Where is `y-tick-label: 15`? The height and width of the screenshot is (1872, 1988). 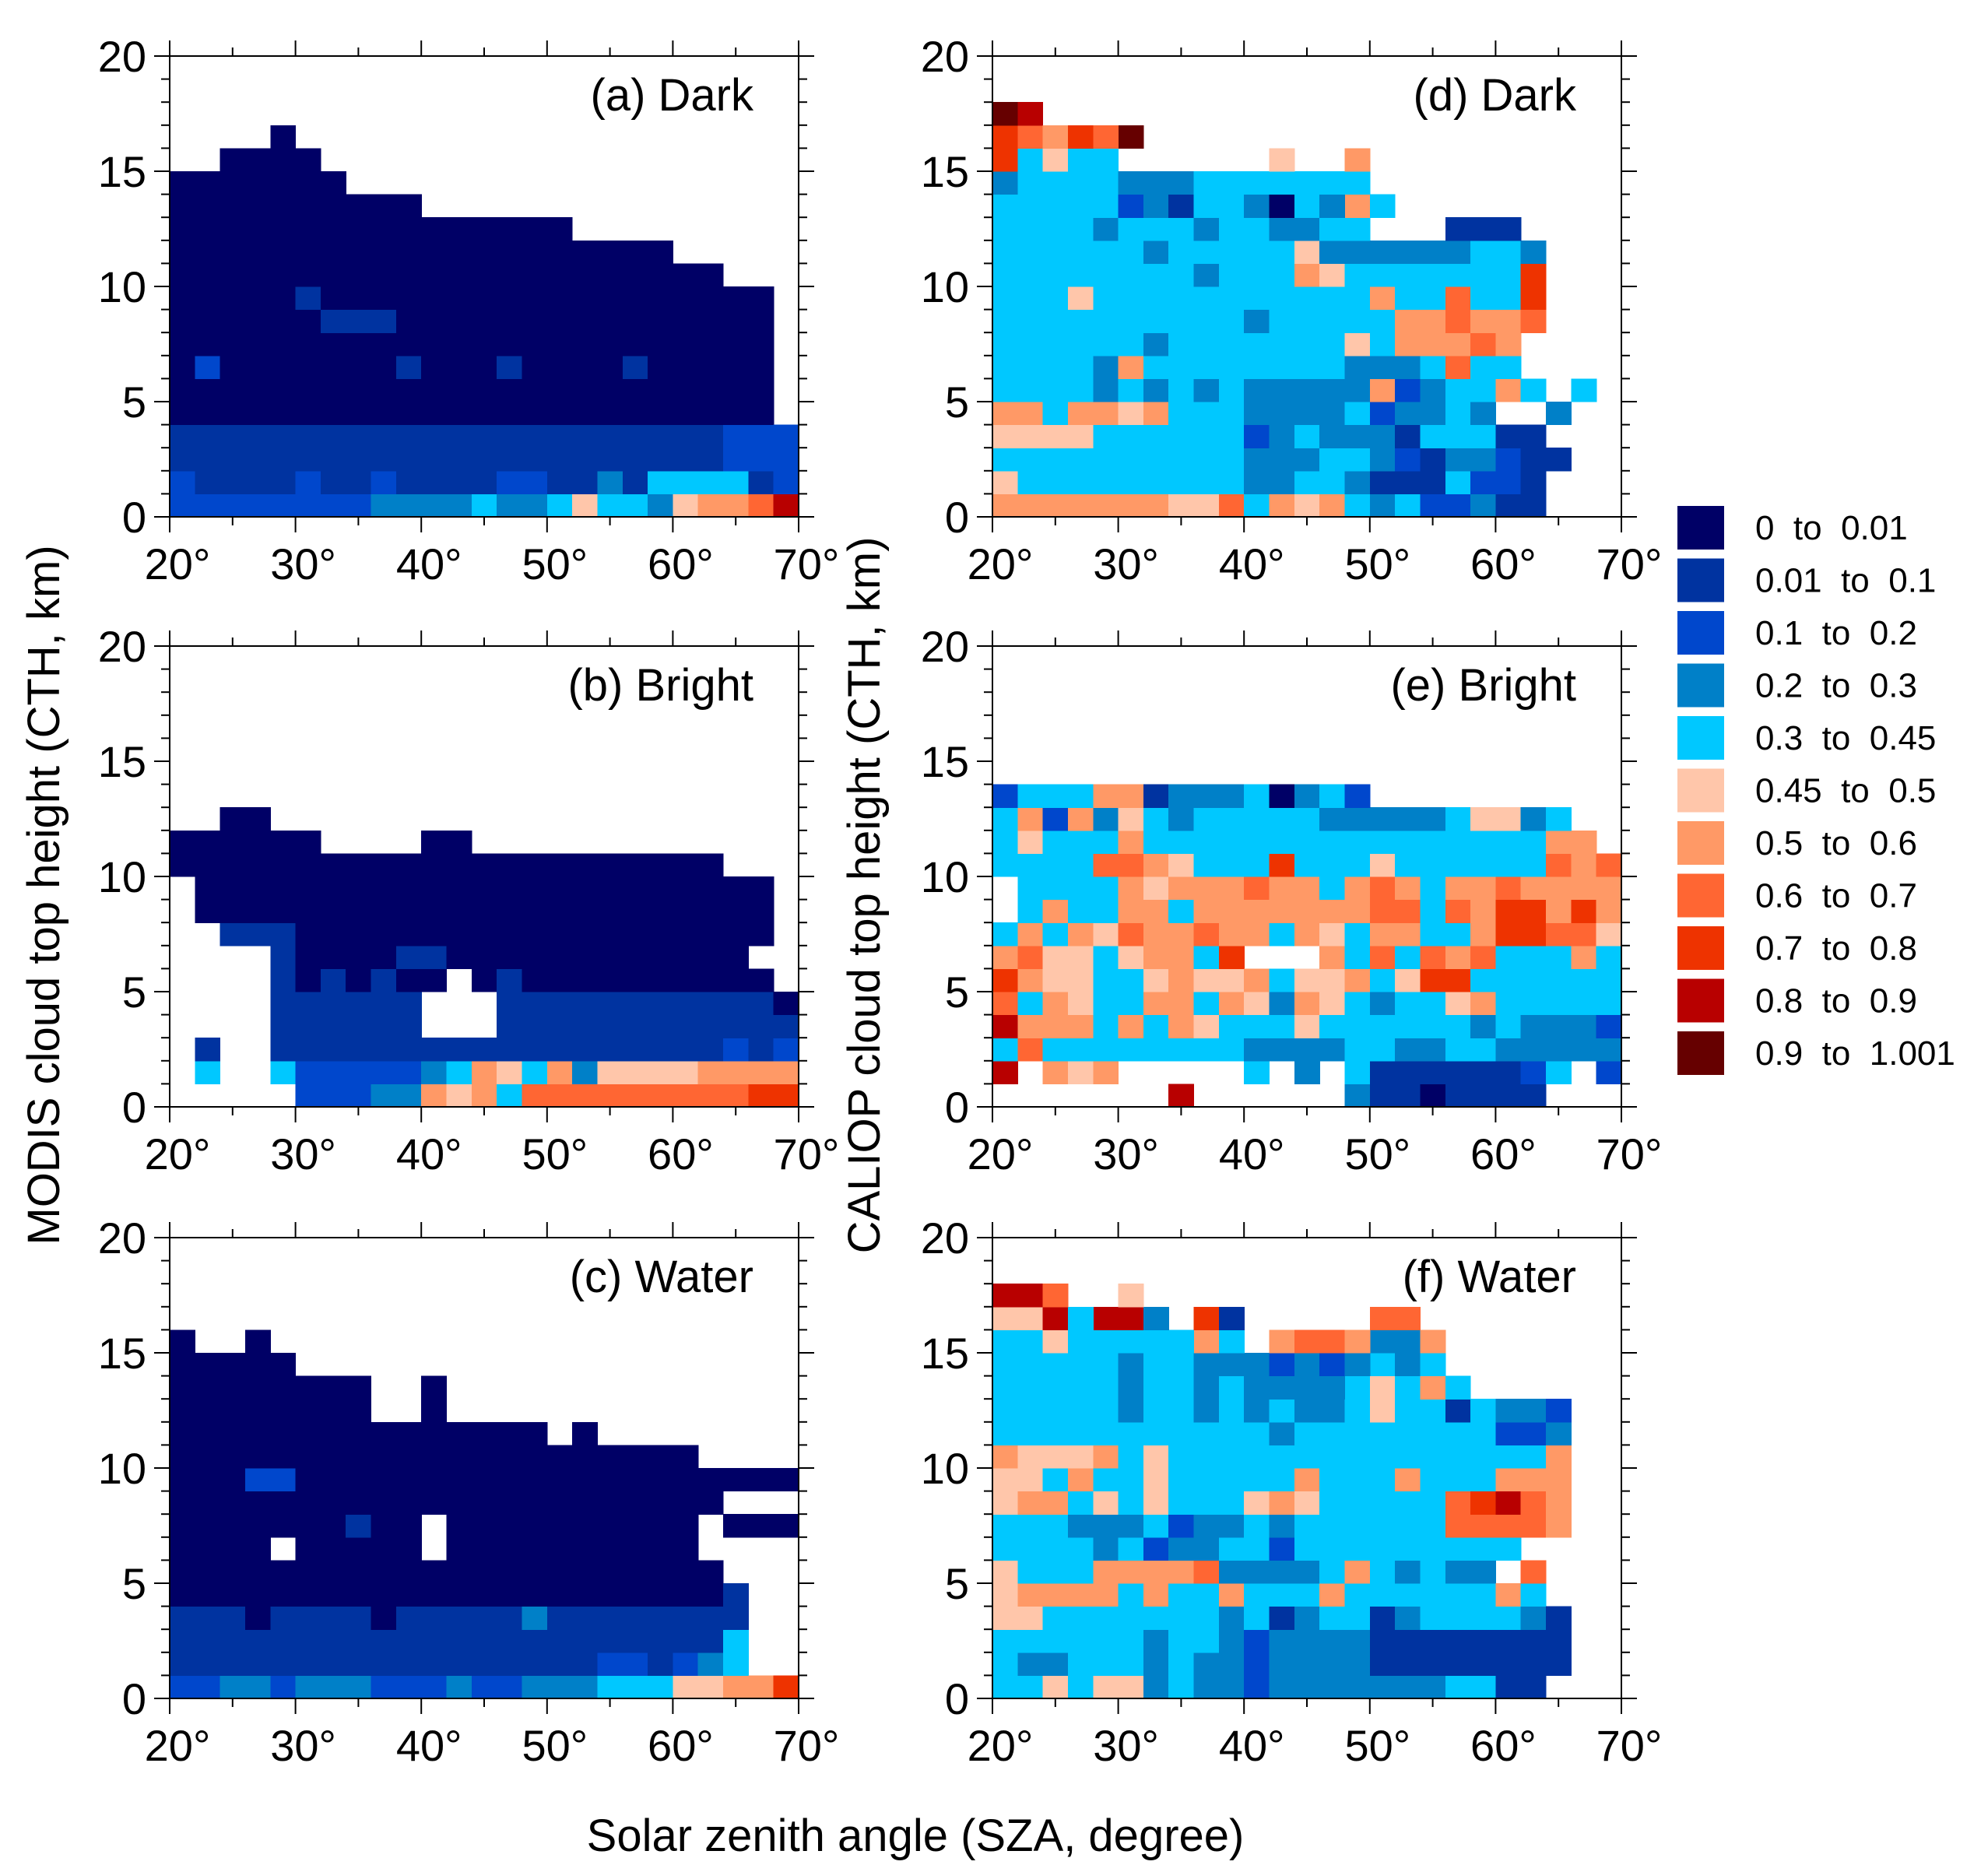 y-tick-label: 15 is located at coordinates (945, 762).